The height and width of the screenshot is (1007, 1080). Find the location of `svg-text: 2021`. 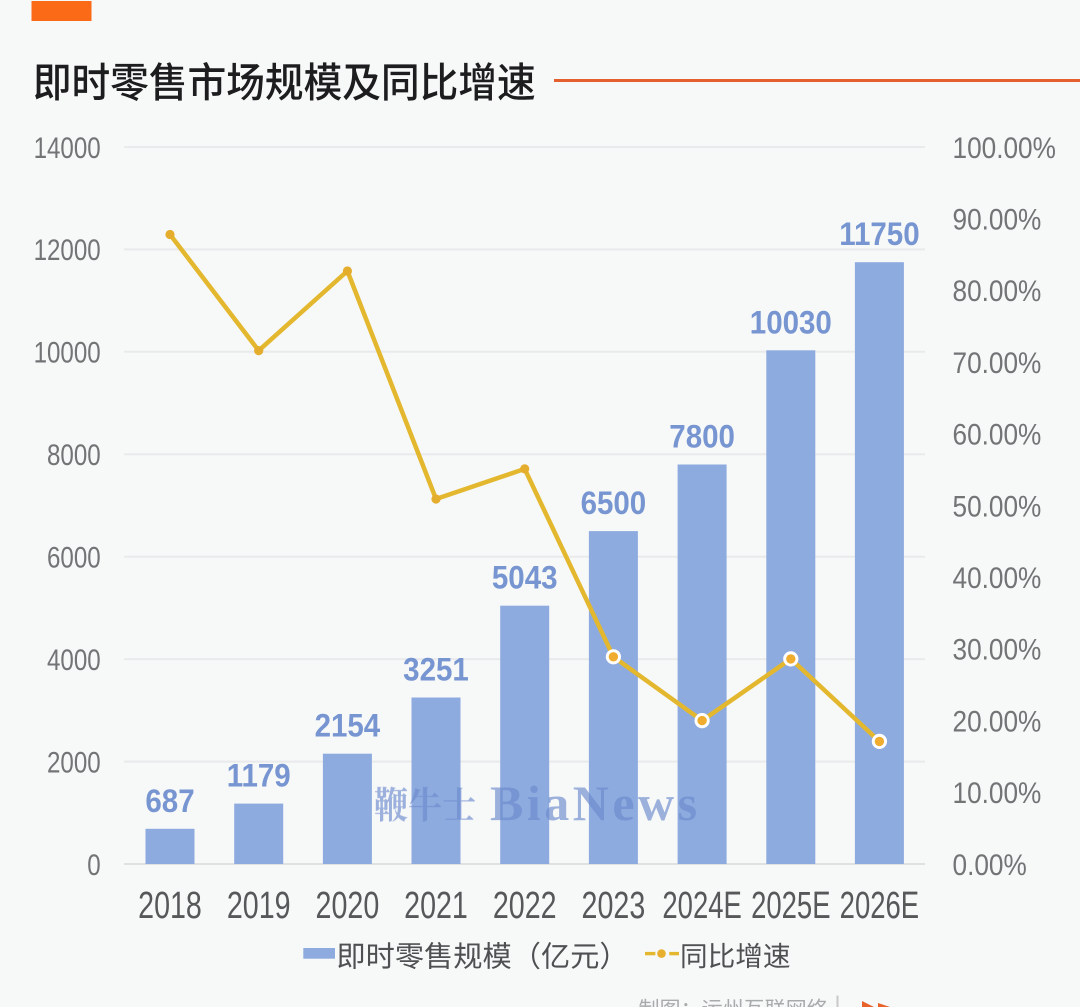

svg-text: 2021 is located at coordinates (436, 906).